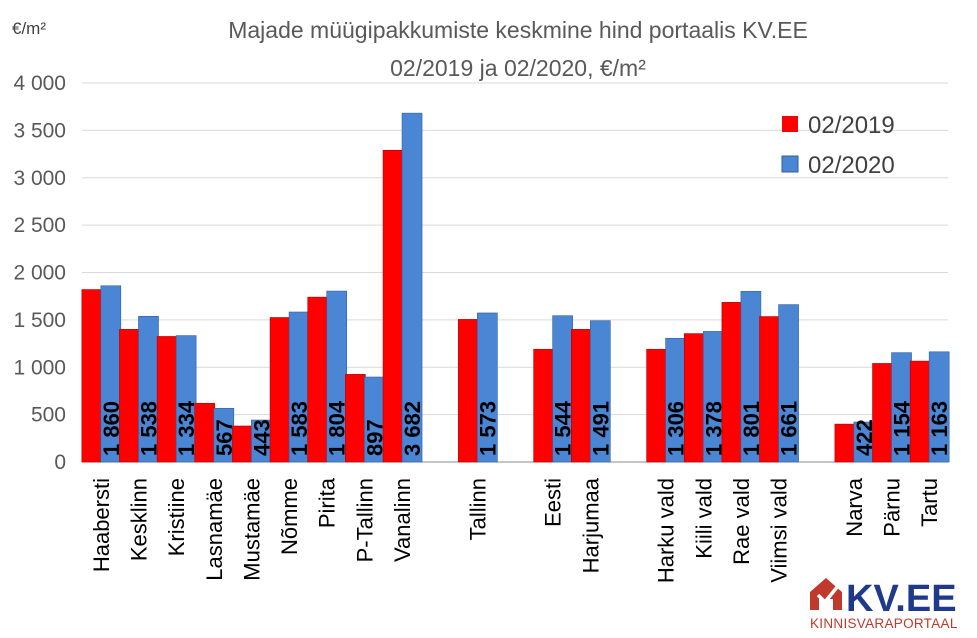  What do you see at coordinates (251, 529) in the screenshot?
I see `x-tick-label: Mustamäe` at bounding box center [251, 529].